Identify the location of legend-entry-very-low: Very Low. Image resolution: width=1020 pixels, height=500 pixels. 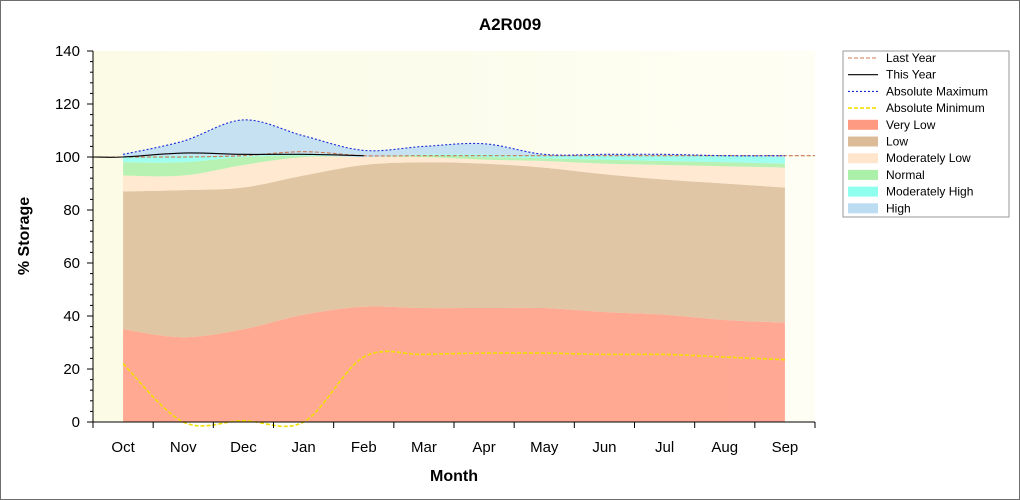
(892, 125).